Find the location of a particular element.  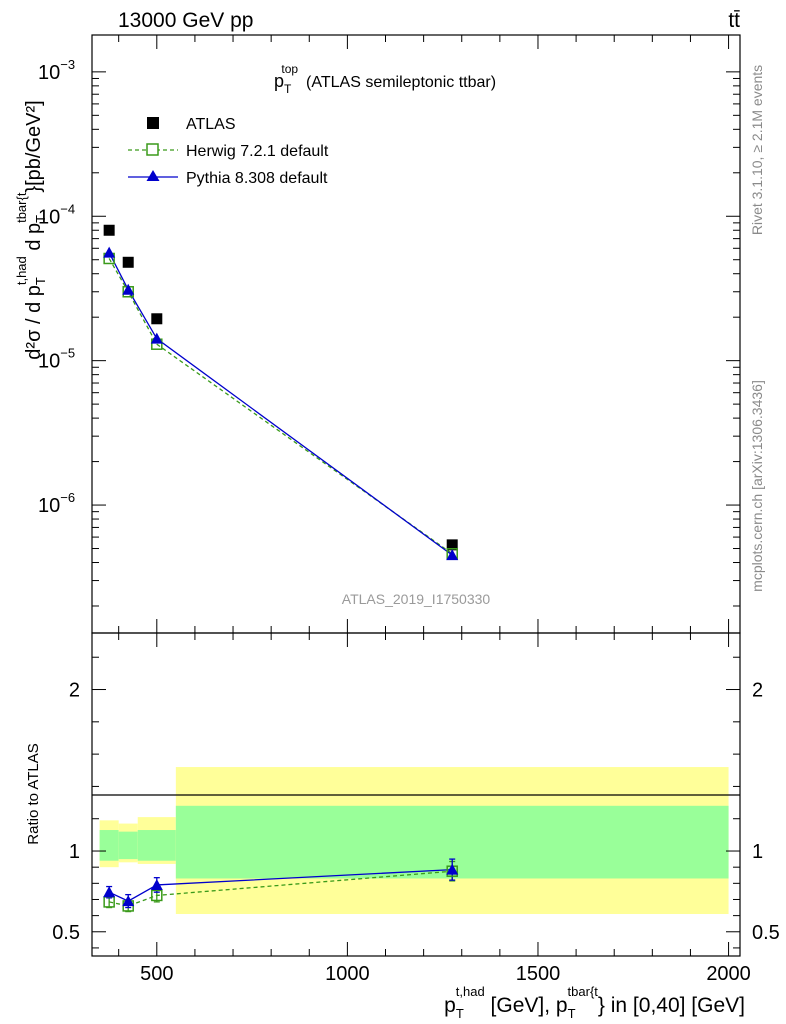

main-series is located at coordinates (281, 392).